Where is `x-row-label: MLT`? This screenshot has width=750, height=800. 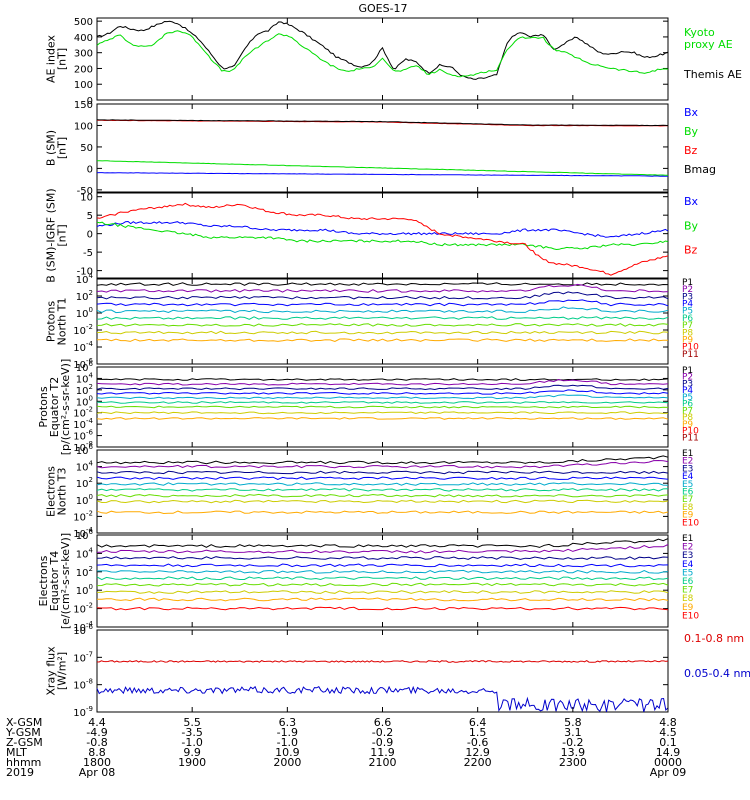 x-row-label: MLT is located at coordinates (16, 752).